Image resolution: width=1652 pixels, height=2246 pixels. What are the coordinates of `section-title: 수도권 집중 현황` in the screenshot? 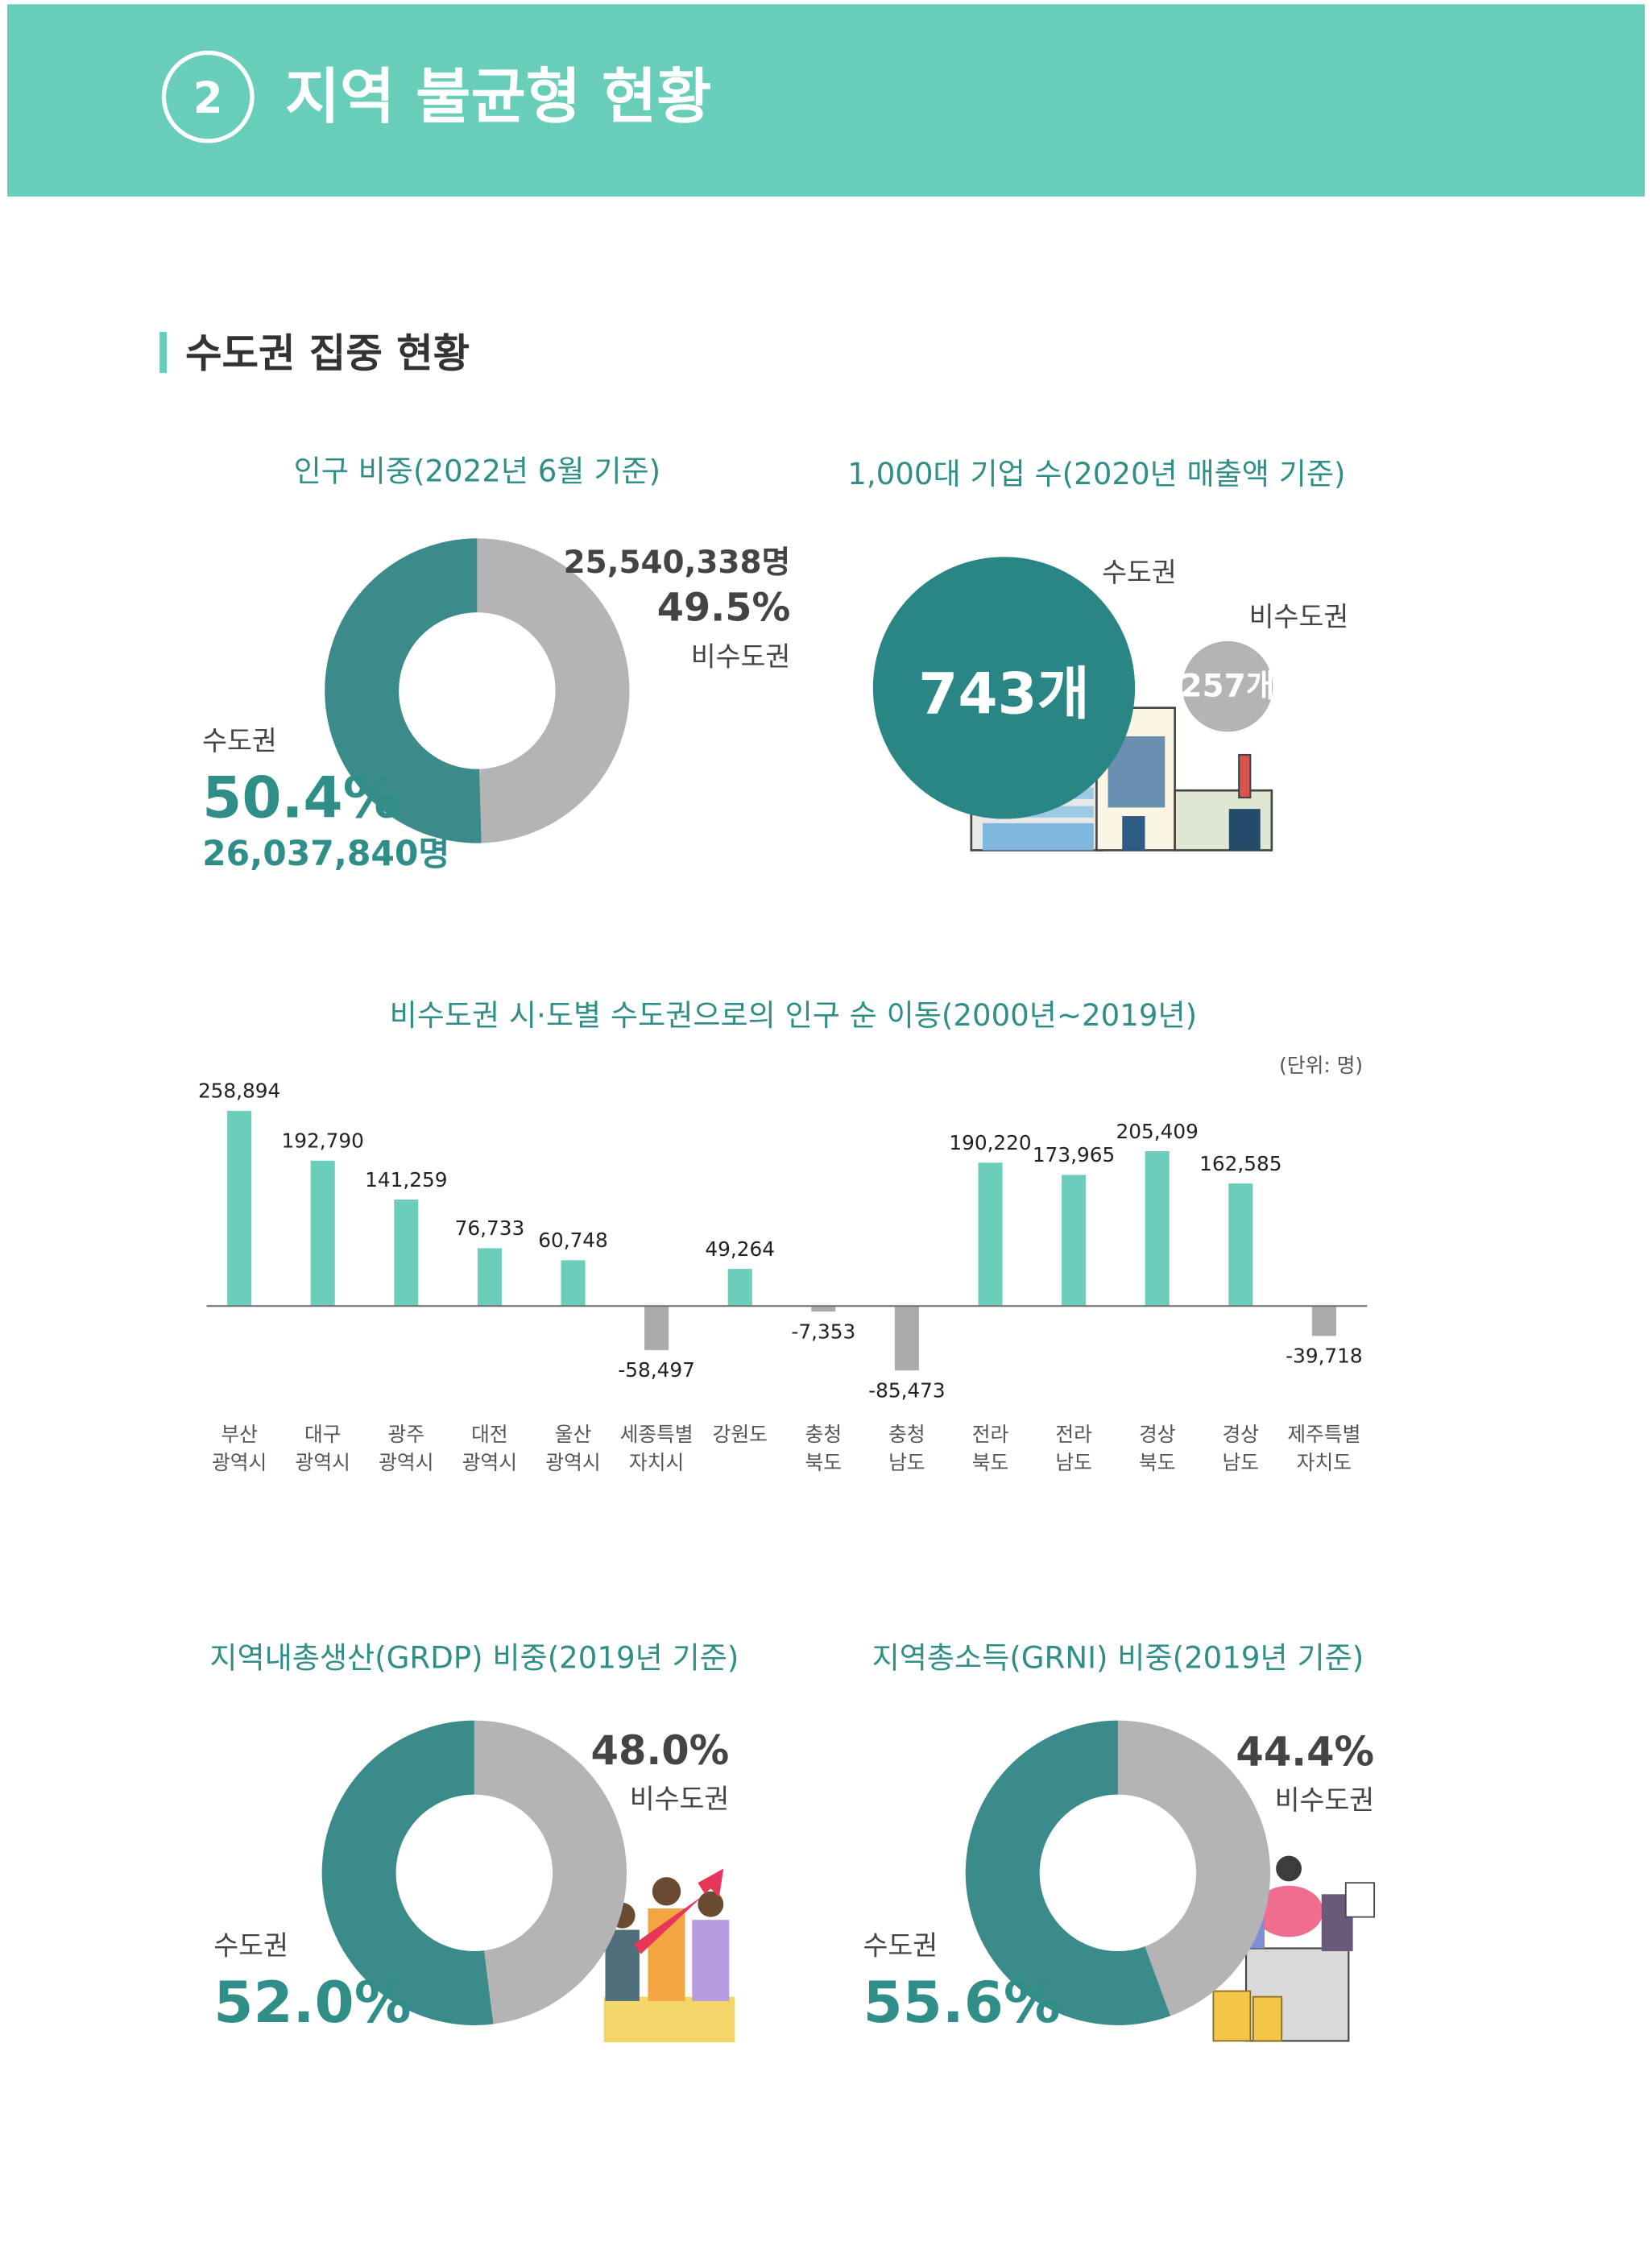 It's located at (327, 352).